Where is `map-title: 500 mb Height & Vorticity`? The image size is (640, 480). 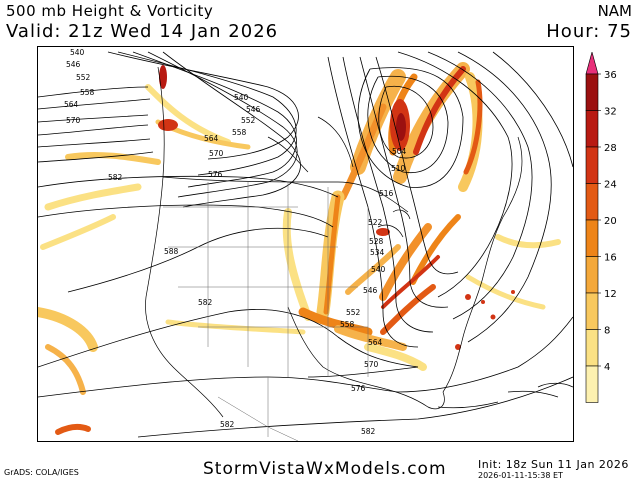 map-title: 500 mb Height & Vorticity is located at coordinates (110, 11).